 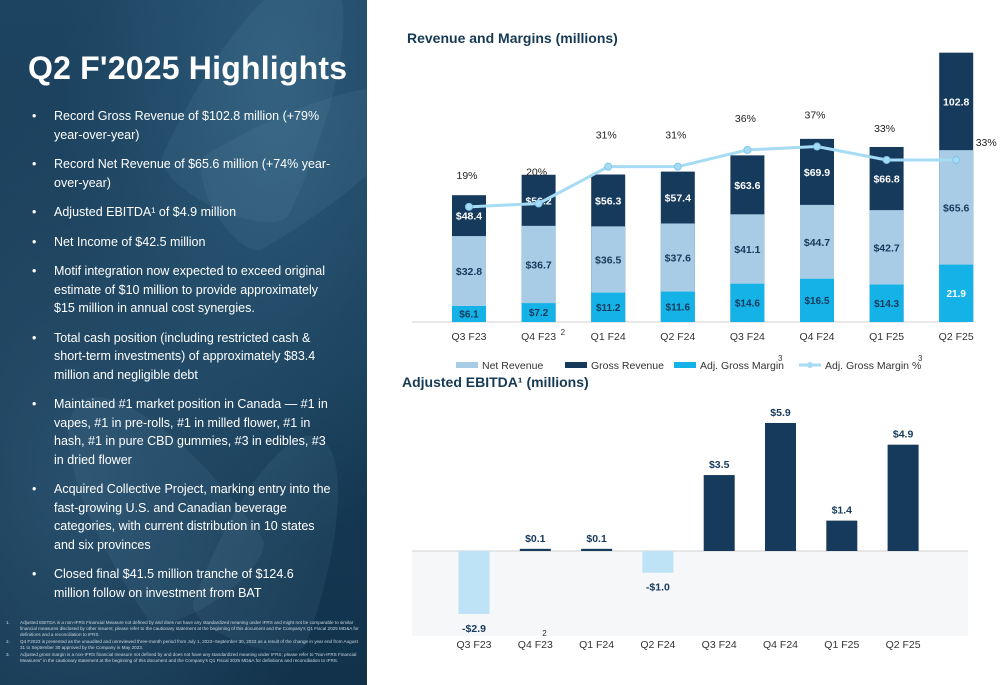 I want to click on adj-gross-margin-pct-label: 36%, so click(x=745, y=119).